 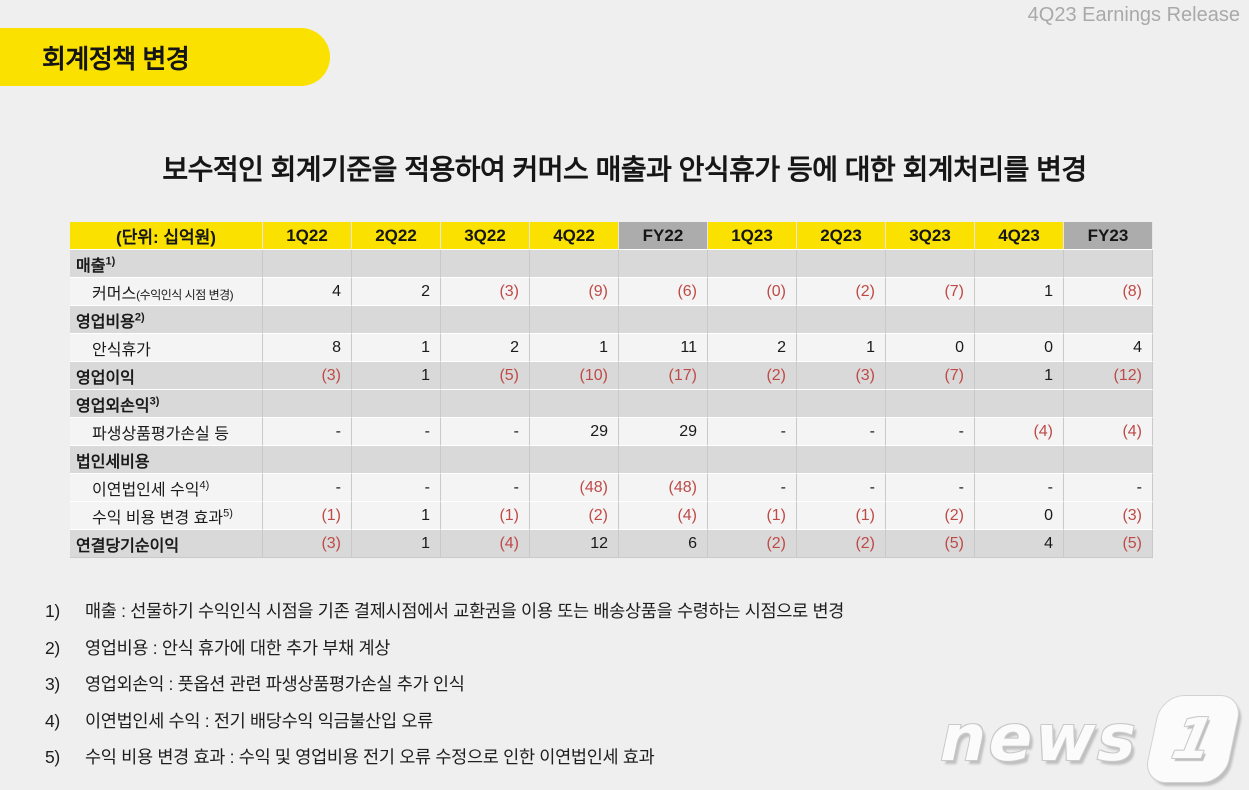 What do you see at coordinates (139, 317) in the screenshot?
I see `row-label-footnote-ref: 2)` at bounding box center [139, 317].